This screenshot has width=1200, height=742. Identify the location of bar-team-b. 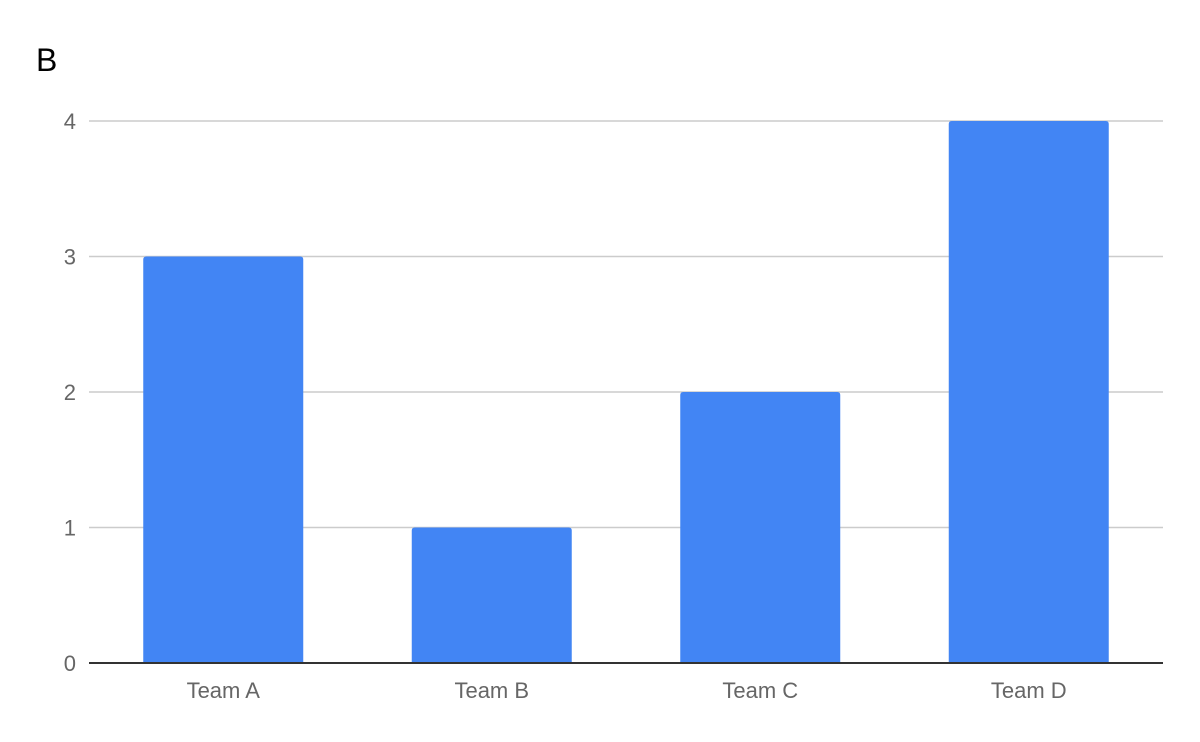
(491, 595).